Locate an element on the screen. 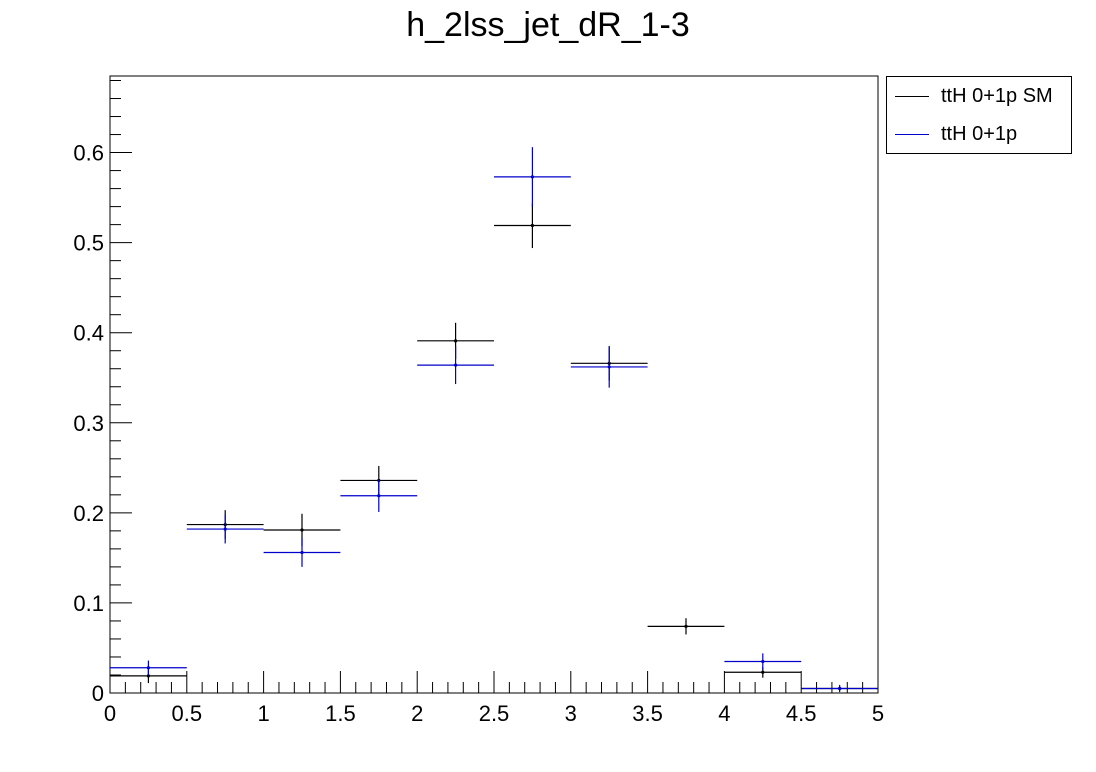  data-point-s1-bin8 is located at coordinates (763, 661).